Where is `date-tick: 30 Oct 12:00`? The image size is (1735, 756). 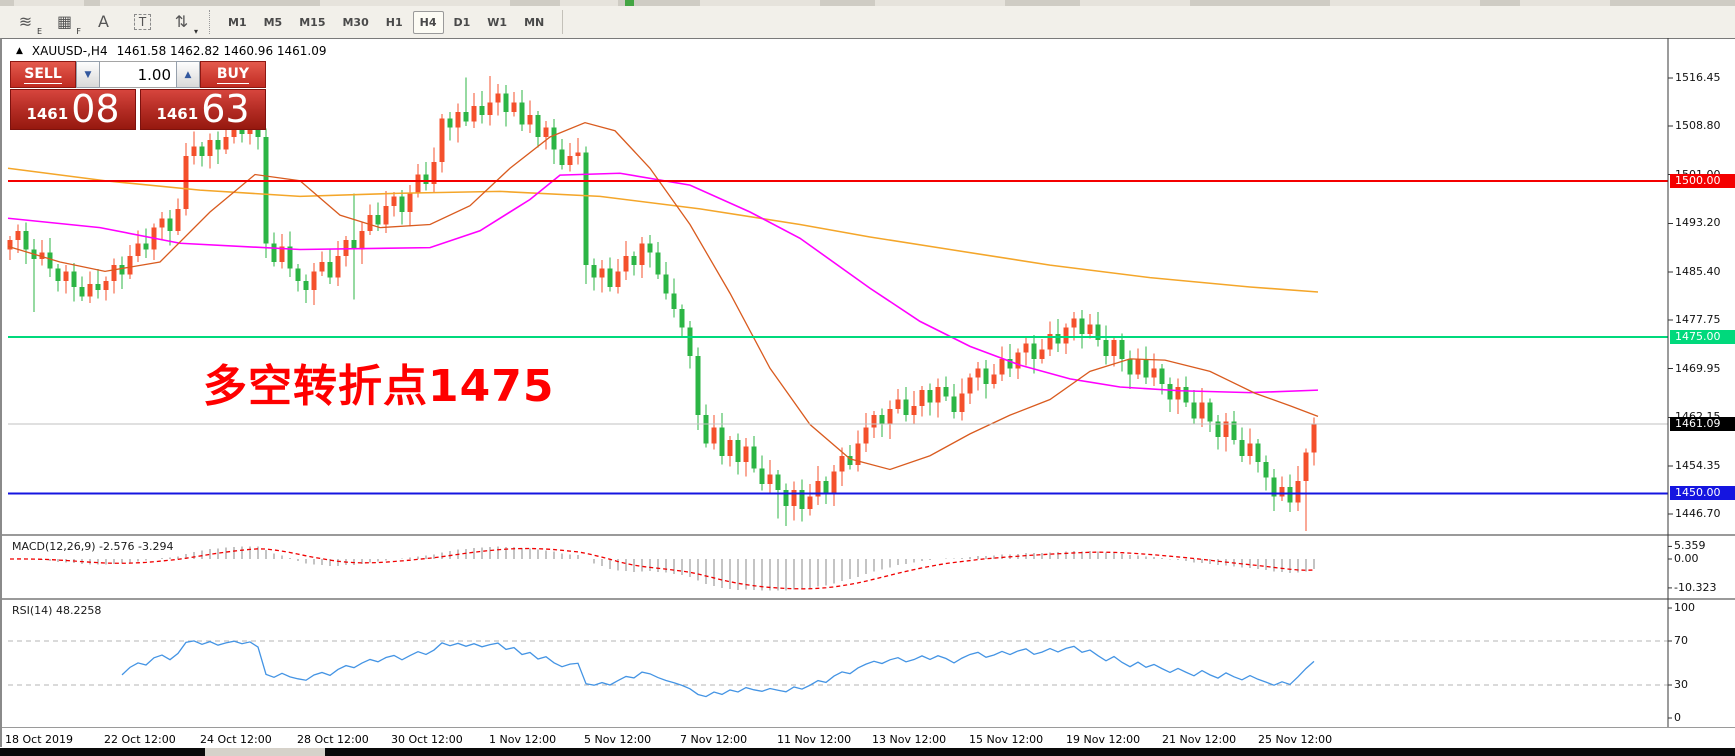
date-tick: 30 Oct 12:00 is located at coordinates (427, 739).